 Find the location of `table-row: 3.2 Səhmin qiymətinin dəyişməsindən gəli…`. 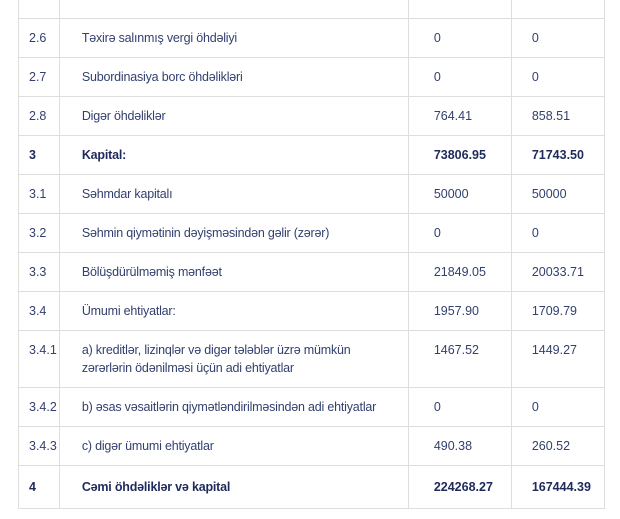

table-row: 3.2 Səhmin qiymətinin dəyişməsindən gəli… is located at coordinates (311, 232).